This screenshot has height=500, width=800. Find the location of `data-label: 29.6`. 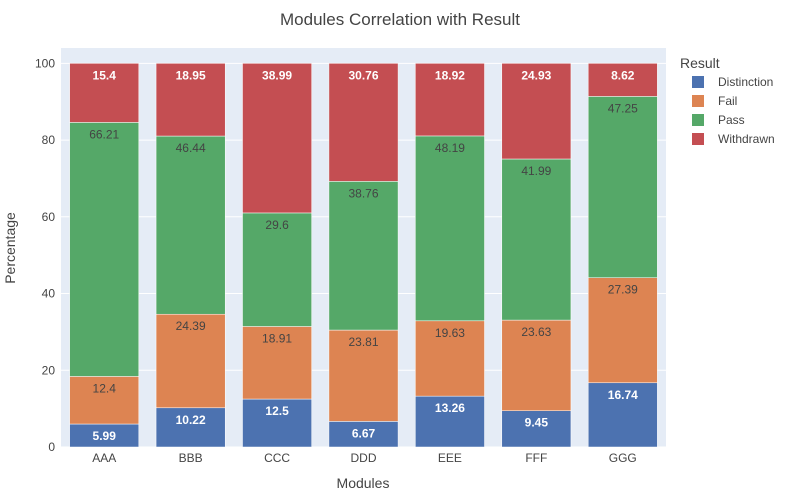

data-label: 29.6 is located at coordinates (277, 225).